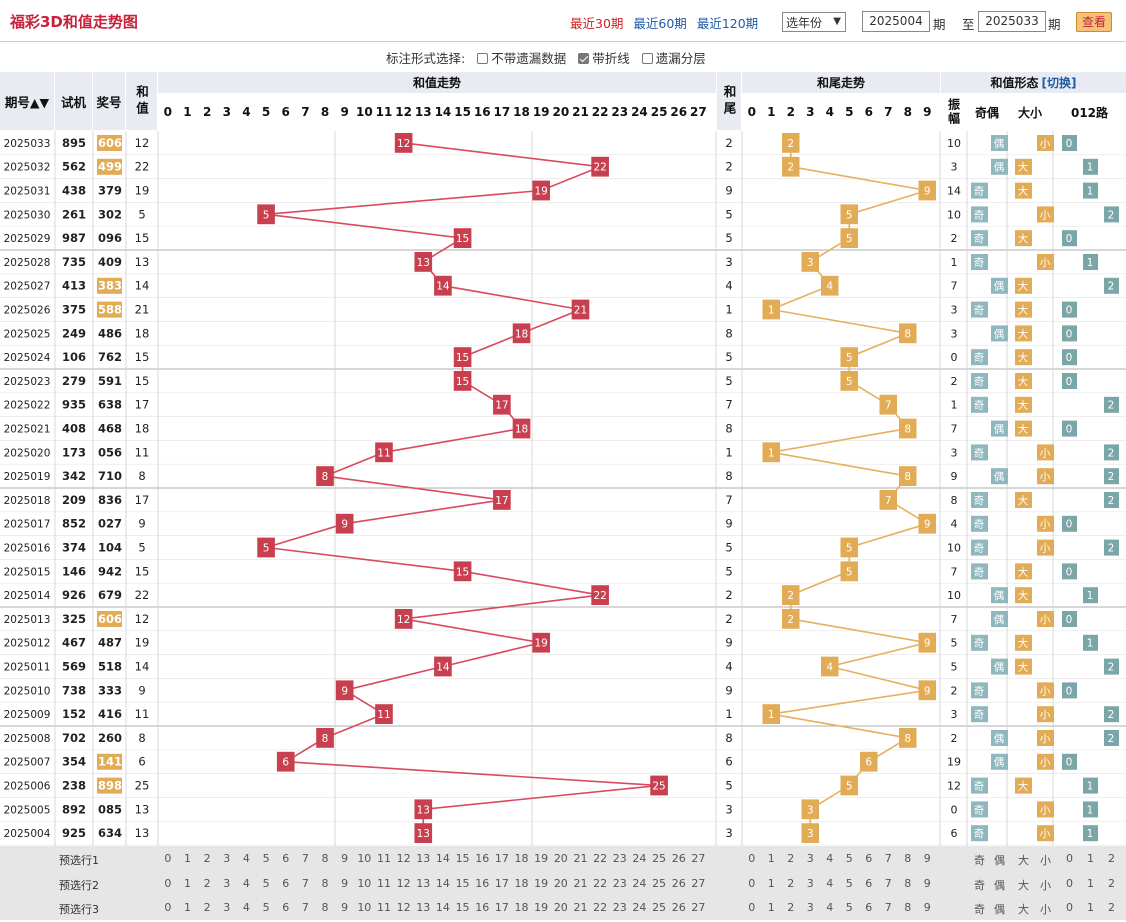 Image resolution: width=1126 pixels, height=922 pixels. I want to click on preselect-tail-9: 9, so click(927, 907).